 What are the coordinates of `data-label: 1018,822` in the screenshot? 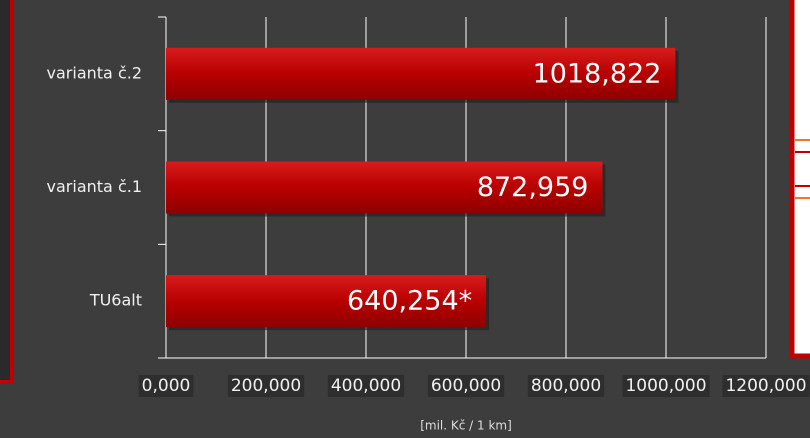 It's located at (597, 73).